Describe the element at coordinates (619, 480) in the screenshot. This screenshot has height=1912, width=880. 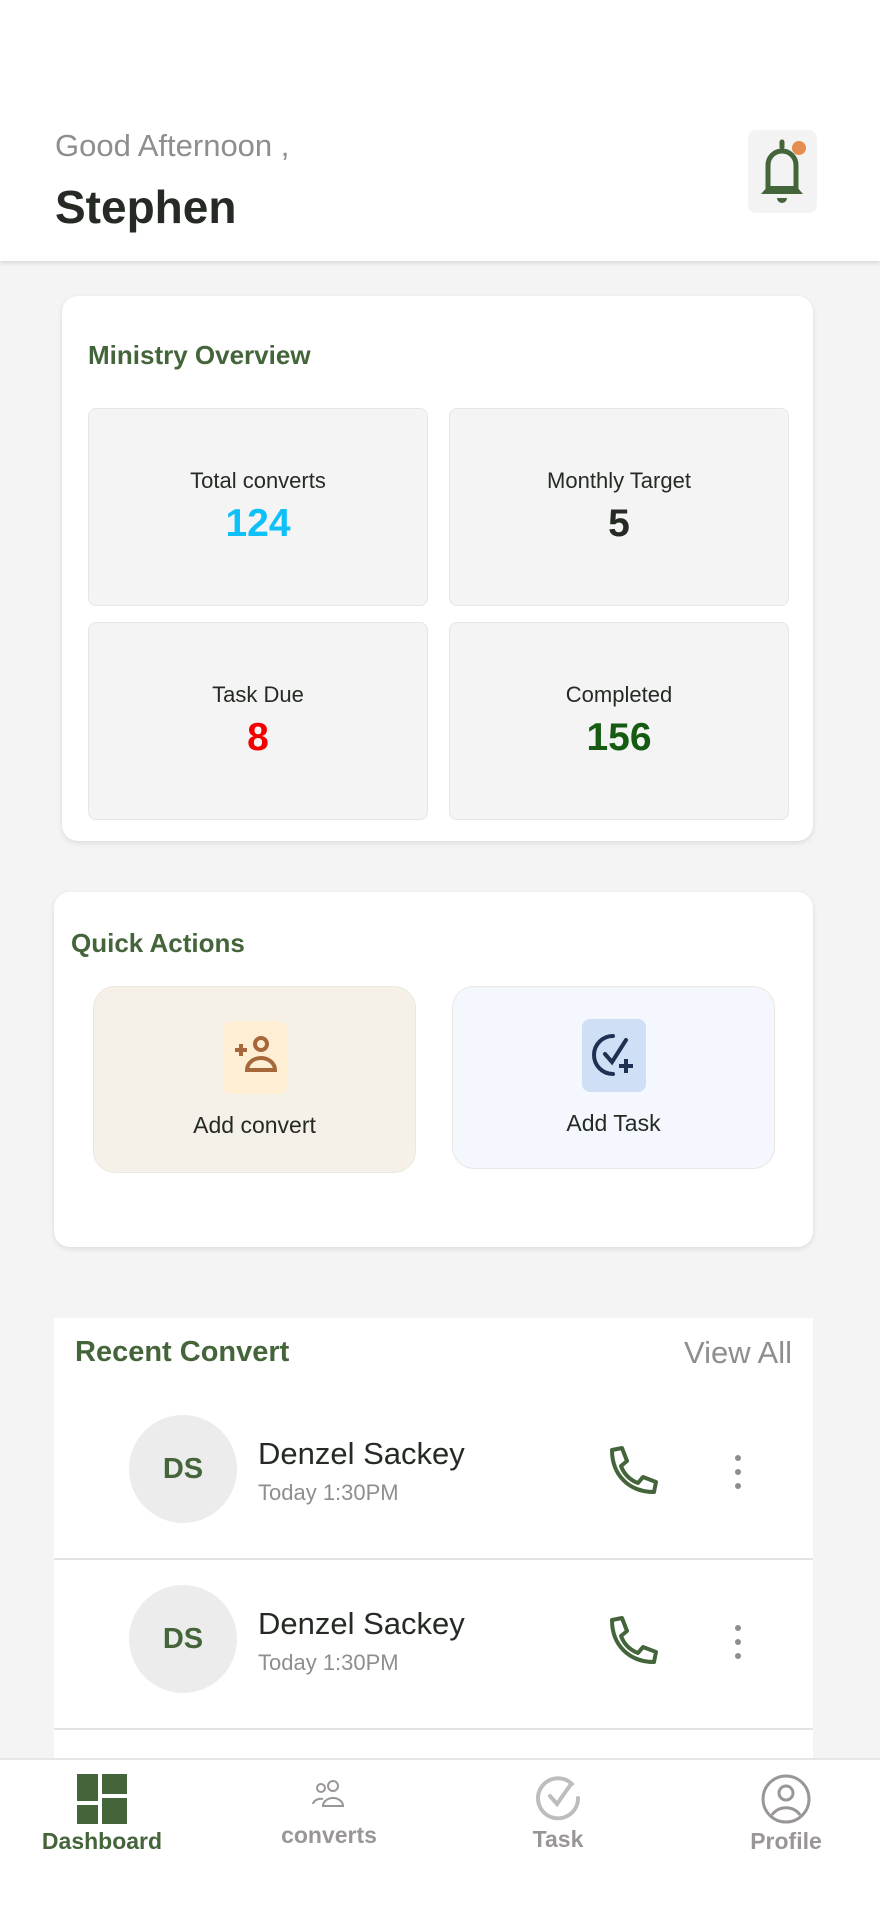
I see `stat-label: Monthly Target` at that location.